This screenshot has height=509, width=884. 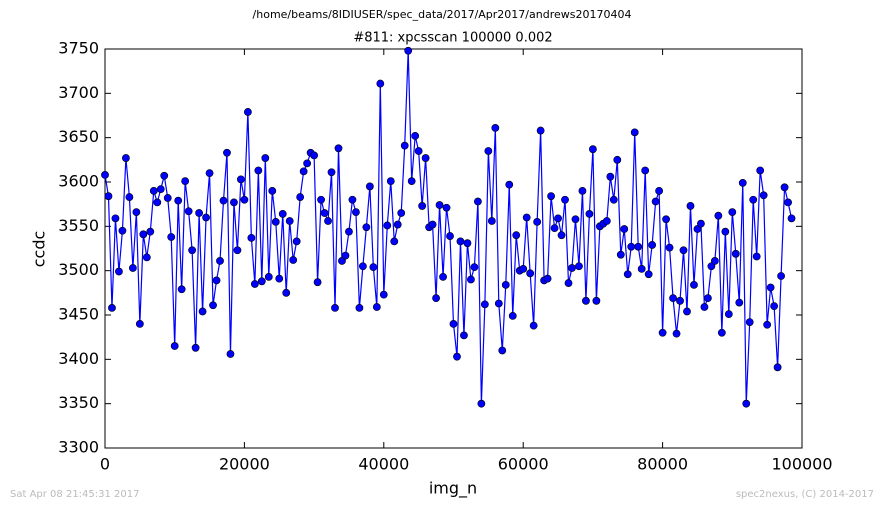 What do you see at coordinates (78, 48) in the screenshot?
I see `y-tick-label: 3750` at bounding box center [78, 48].